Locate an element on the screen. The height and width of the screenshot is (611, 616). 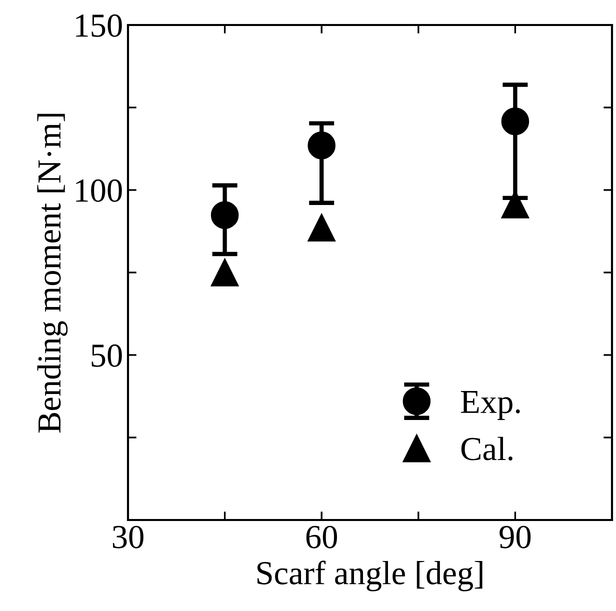
y-tick-label: 100 is located at coordinates (99, 190).